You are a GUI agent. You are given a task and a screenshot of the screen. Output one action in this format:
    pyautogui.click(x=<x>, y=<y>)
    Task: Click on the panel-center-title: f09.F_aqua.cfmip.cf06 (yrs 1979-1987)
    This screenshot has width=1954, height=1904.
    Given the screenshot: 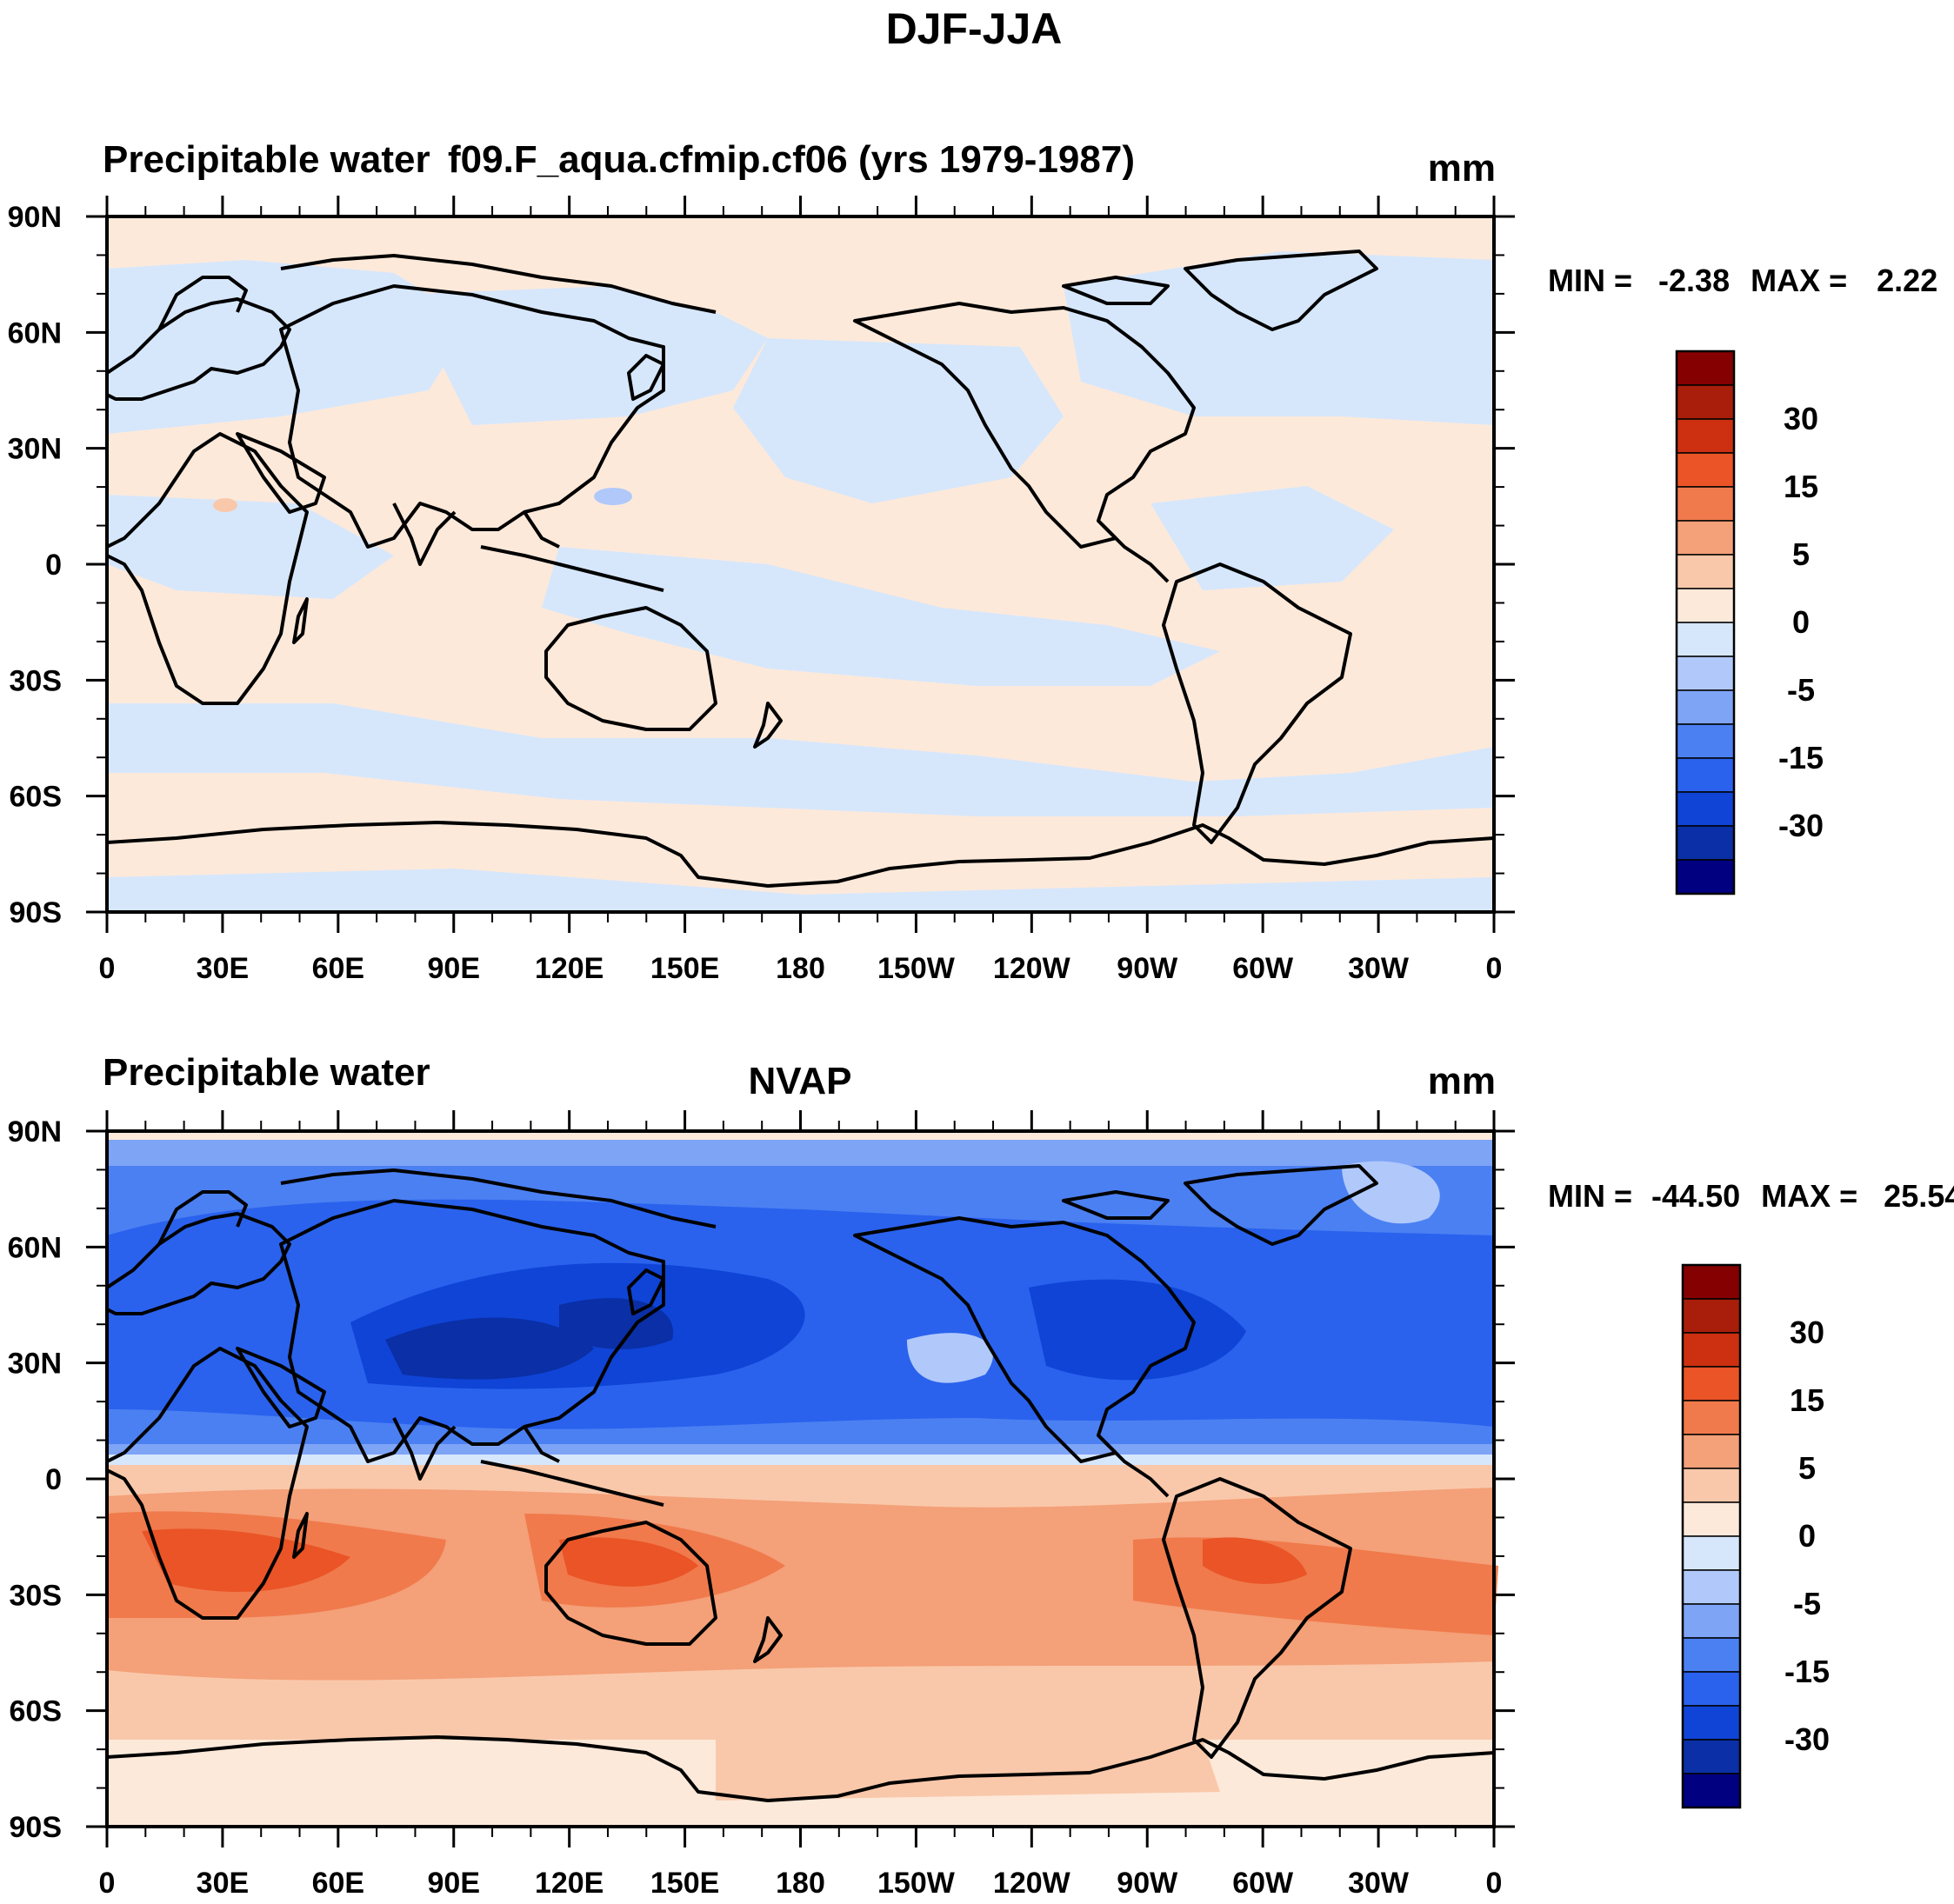 What is the action you would take?
    pyautogui.click(x=791, y=159)
    